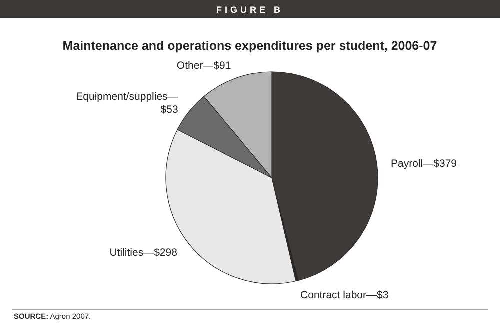 The width and height of the screenshot is (500, 323). I want to click on slice-label: Utilities—$298, so click(144, 252).